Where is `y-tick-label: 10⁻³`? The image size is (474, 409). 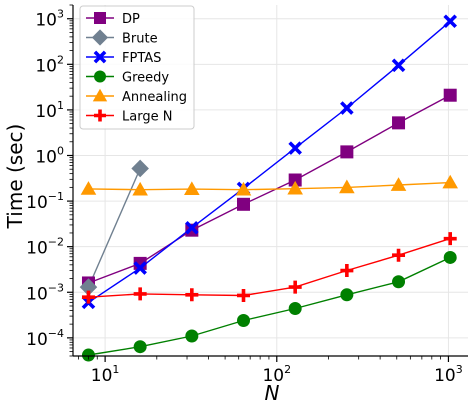
y-tick-label: 10⁻³ is located at coordinates (45, 292).